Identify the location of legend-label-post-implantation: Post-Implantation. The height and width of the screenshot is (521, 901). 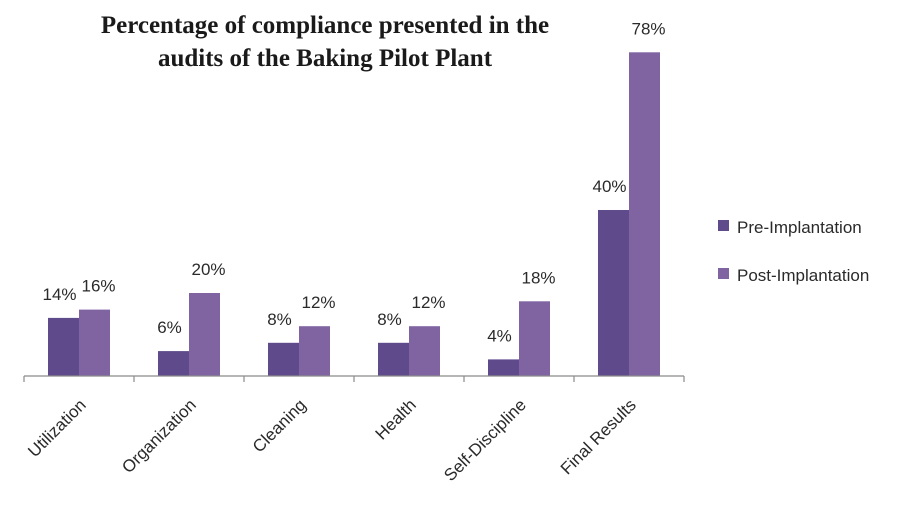
(803, 275).